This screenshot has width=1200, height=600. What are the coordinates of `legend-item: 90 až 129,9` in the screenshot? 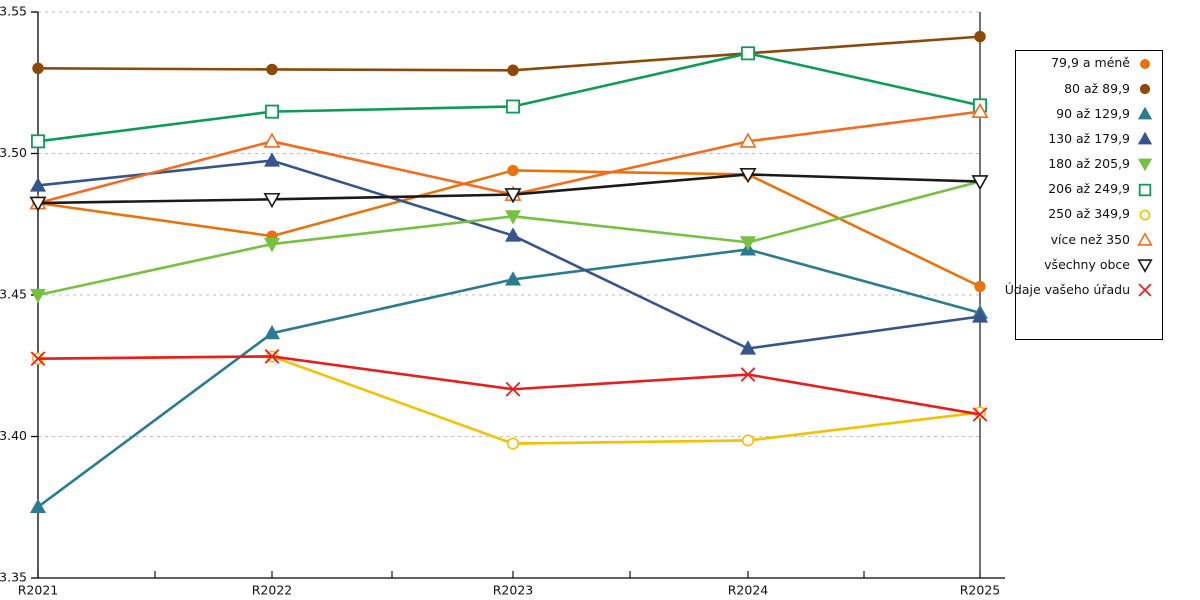 It's located at (1089, 113).